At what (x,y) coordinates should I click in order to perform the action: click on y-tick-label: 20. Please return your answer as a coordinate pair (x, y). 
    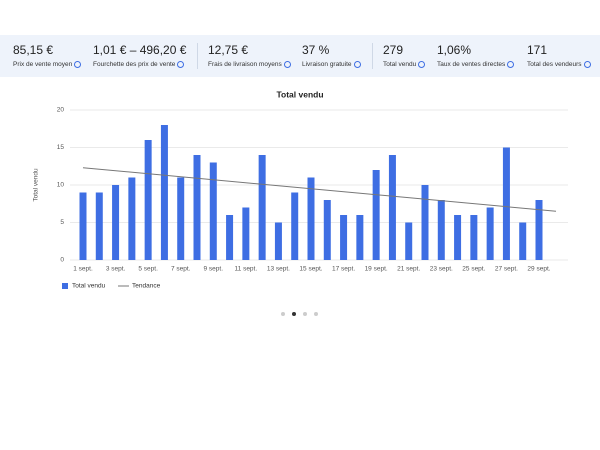
    Looking at the image, I should click on (61, 110).